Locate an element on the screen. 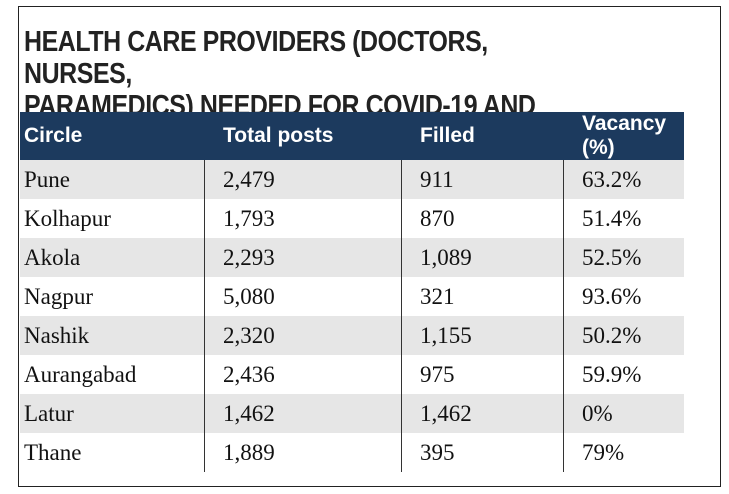 The height and width of the screenshot is (494, 729). cell-circle: Nashik is located at coordinates (112, 335).